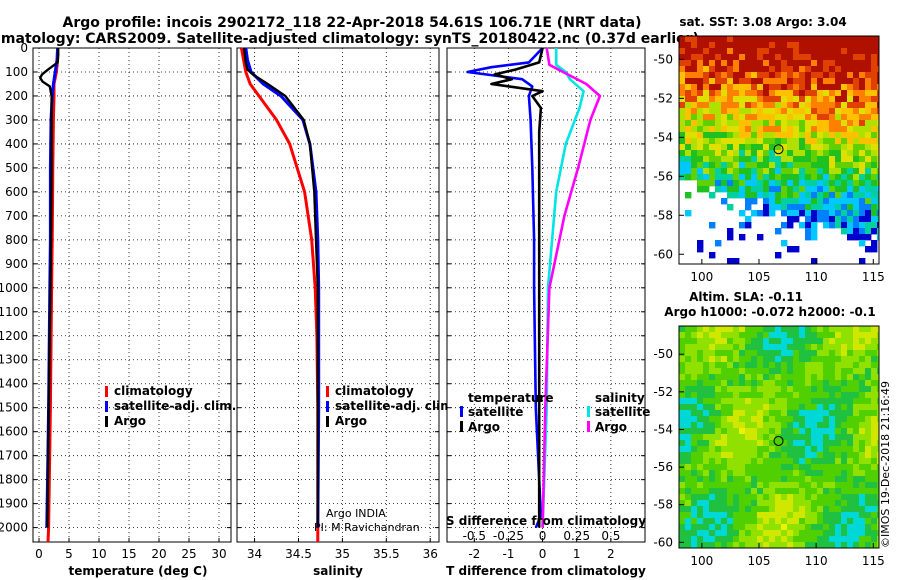 This screenshot has width=900, height=580. I want to click on depth-tick-label: 1200, so click(14, 336).